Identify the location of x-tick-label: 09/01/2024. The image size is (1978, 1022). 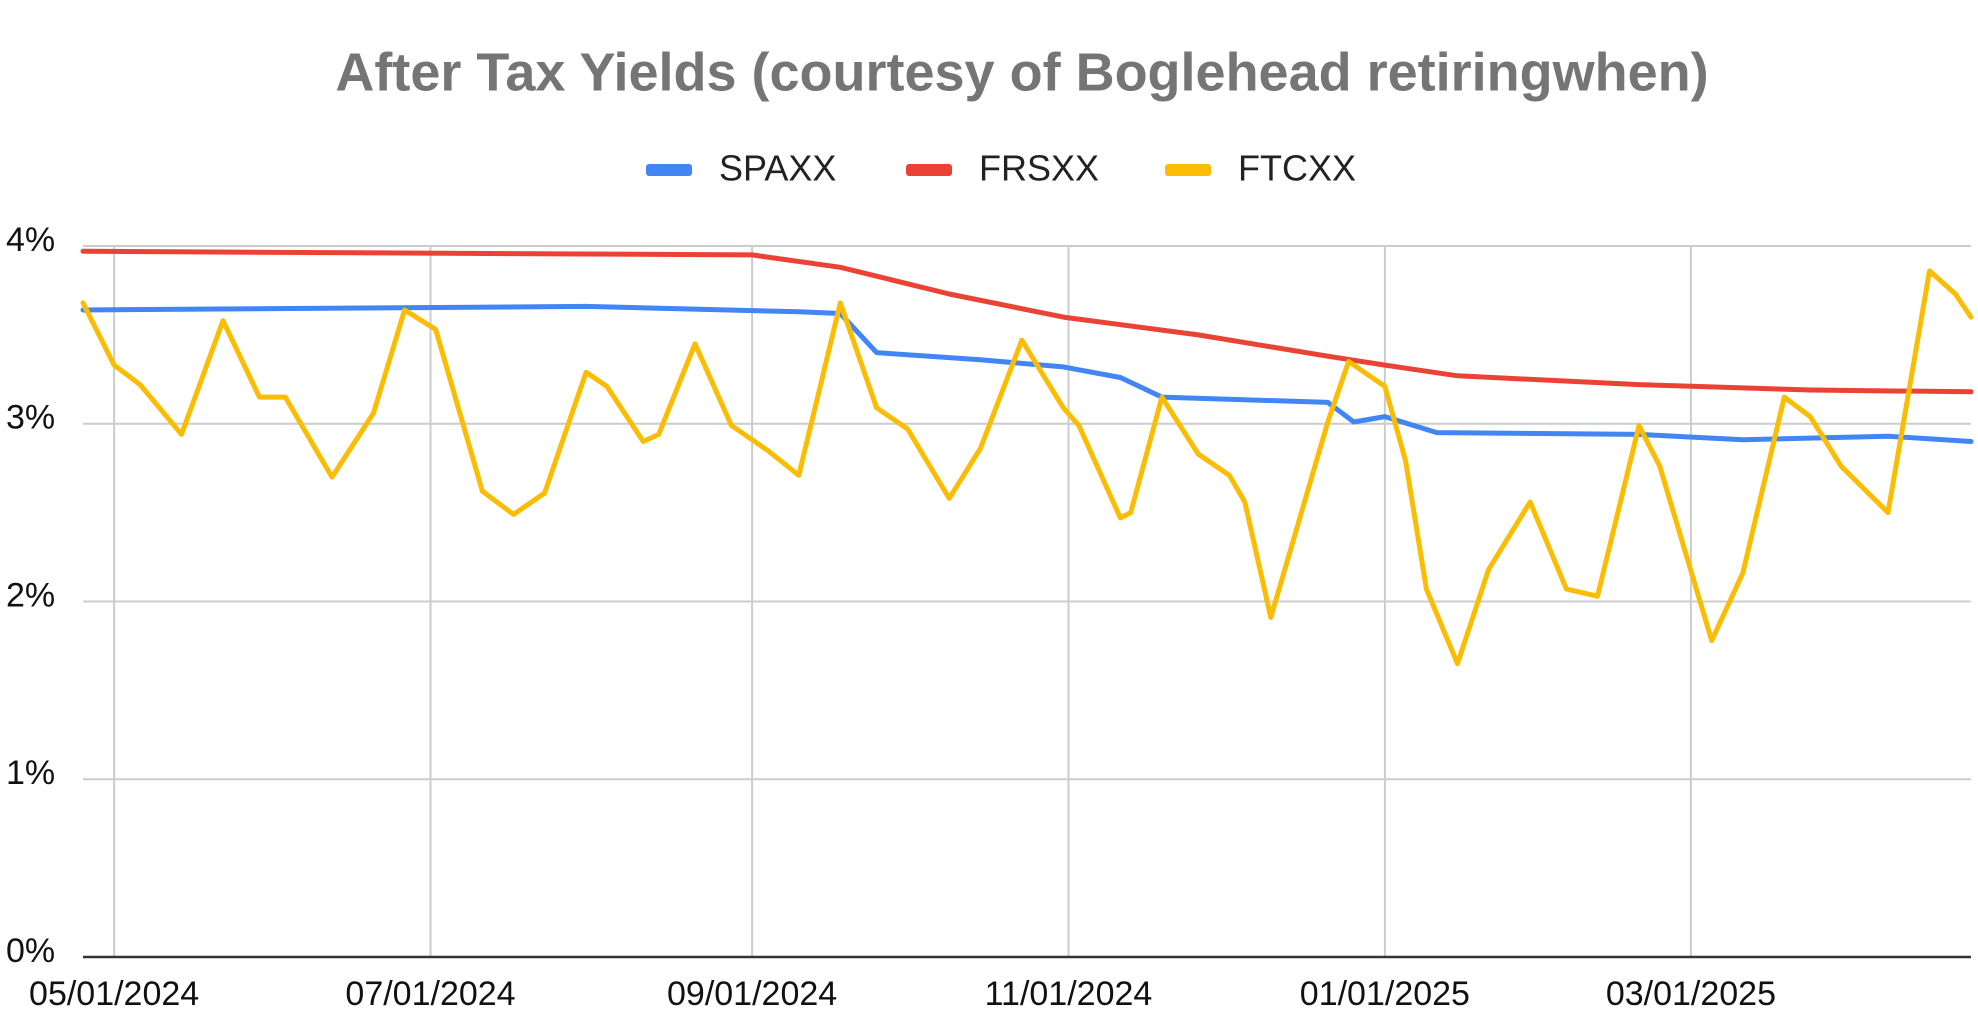
(752, 994).